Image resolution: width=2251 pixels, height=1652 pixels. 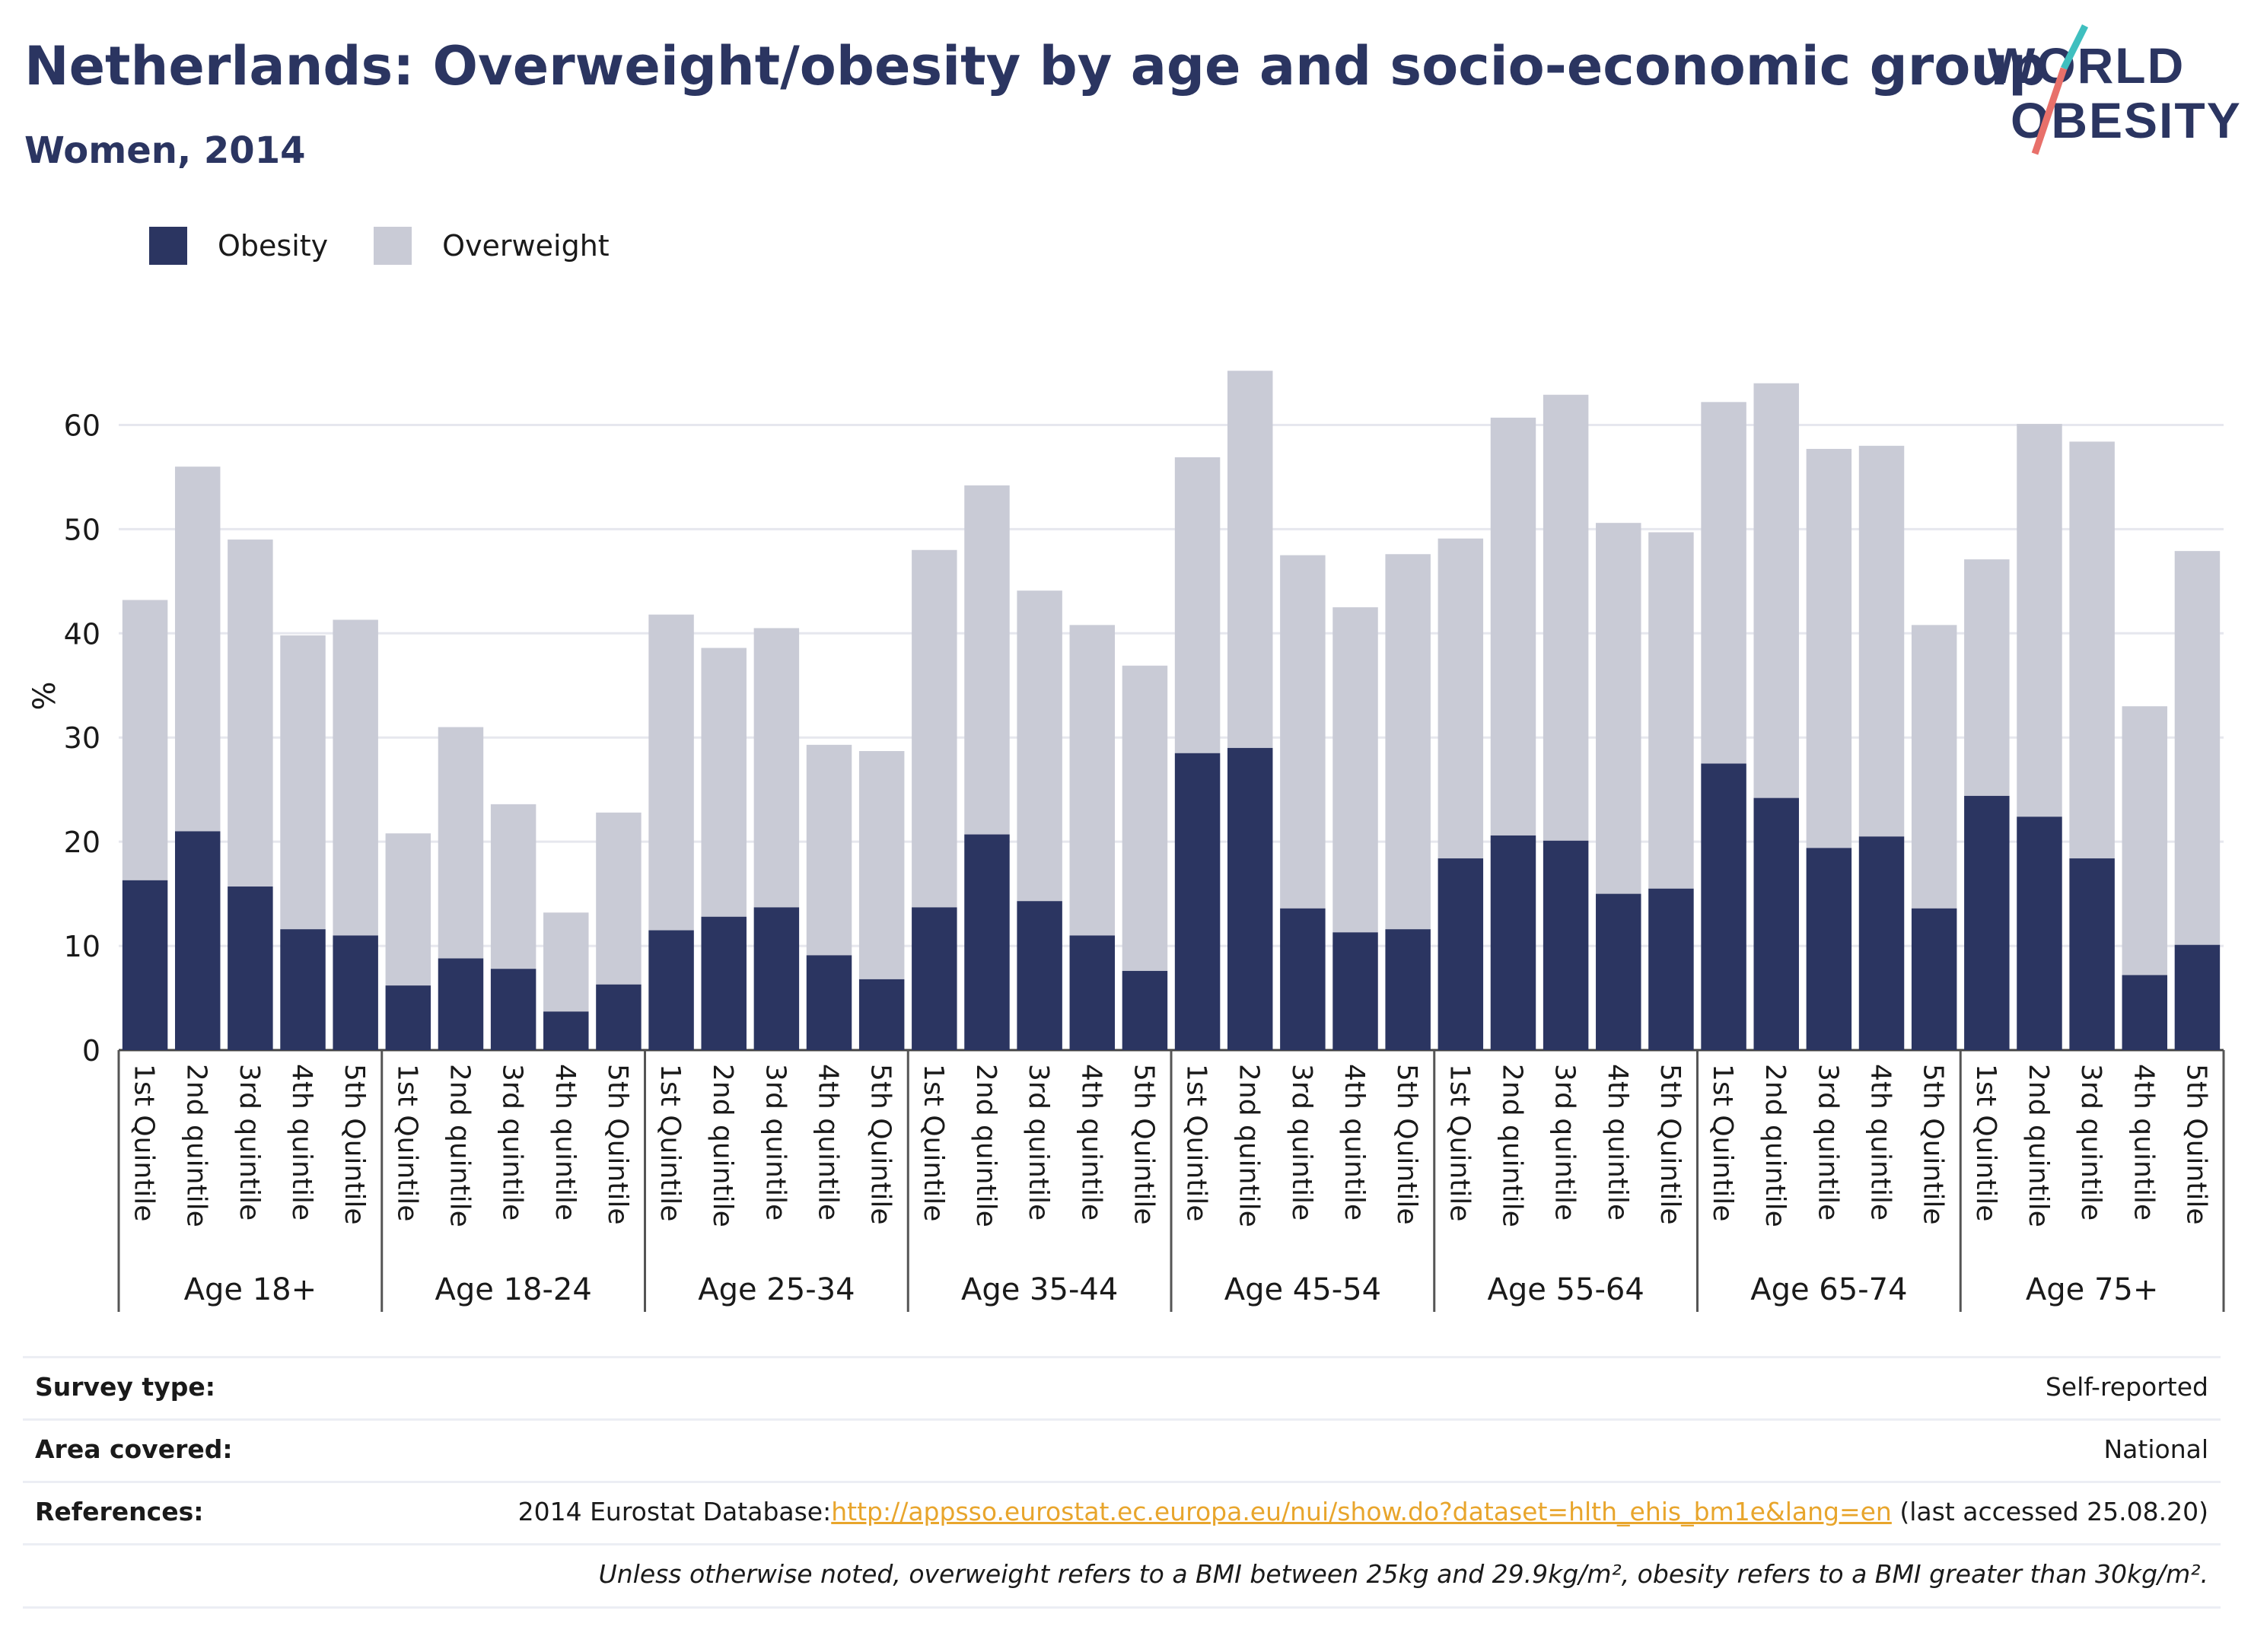 I want to click on group-label: Age 25-34, so click(x=776, y=1289).